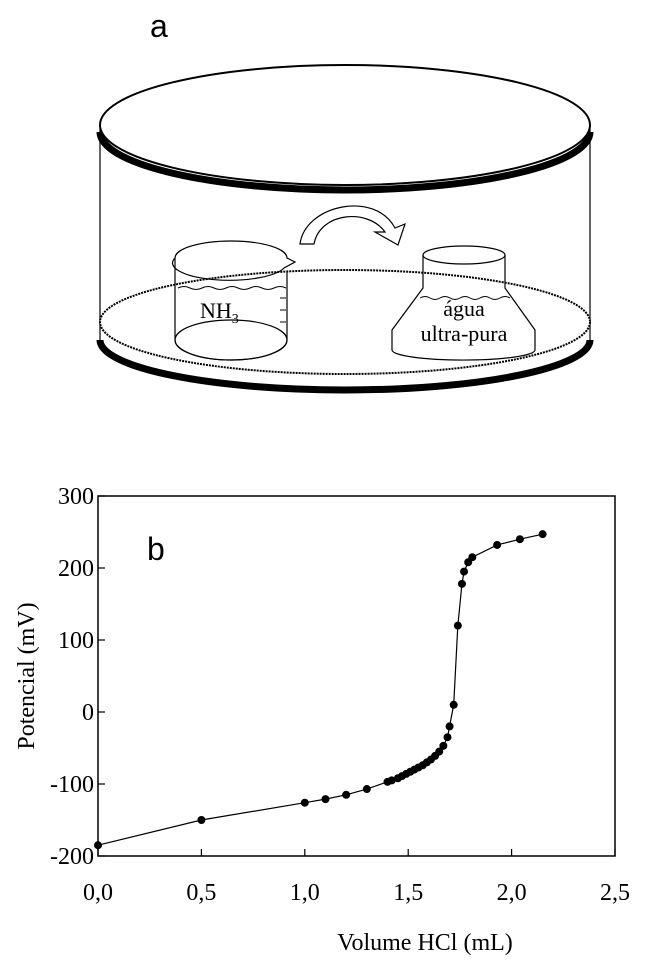 The height and width of the screenshot is (960, 647). I want to click on beaker-label: NH3, so click(219, 312).